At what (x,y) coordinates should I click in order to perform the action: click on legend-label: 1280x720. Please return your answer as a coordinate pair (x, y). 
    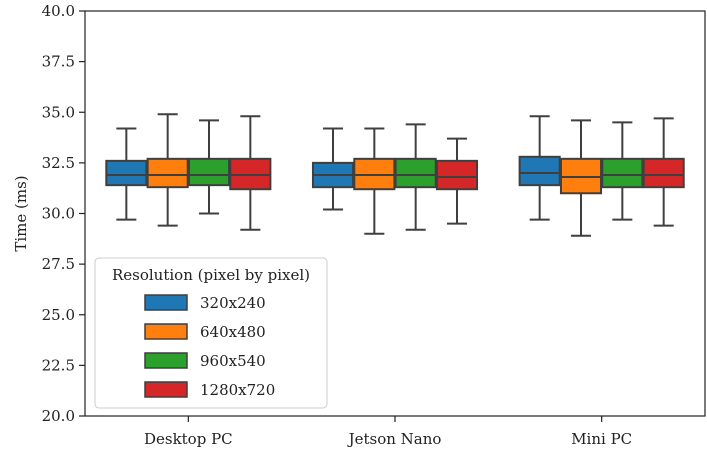
    Looking at the image, I should click on (237, 390).